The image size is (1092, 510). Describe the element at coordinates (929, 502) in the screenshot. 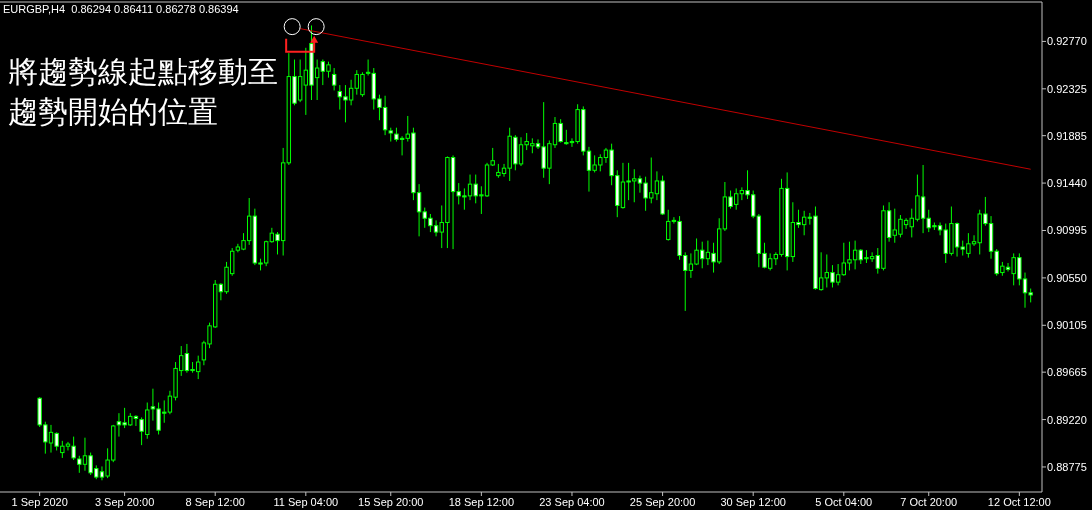

I see `x-tick-label: 7 Oct 20:00` at that location.